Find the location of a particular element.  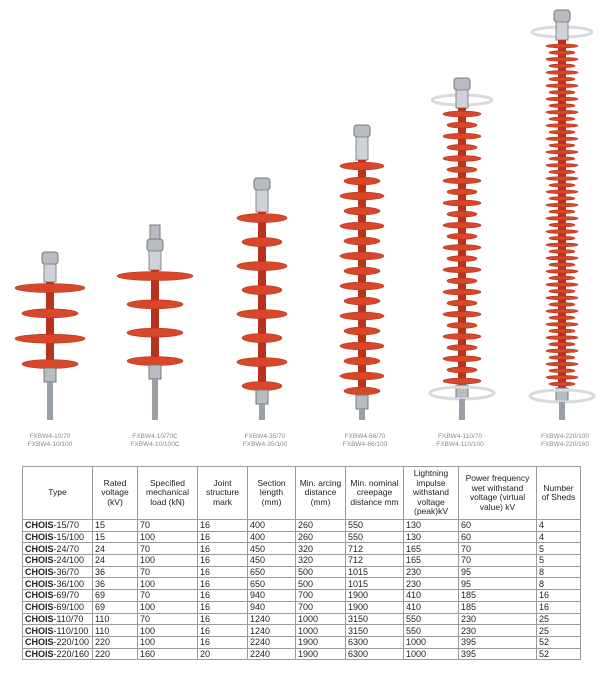

table-cell: 100 is located at coordinates (167, 584).